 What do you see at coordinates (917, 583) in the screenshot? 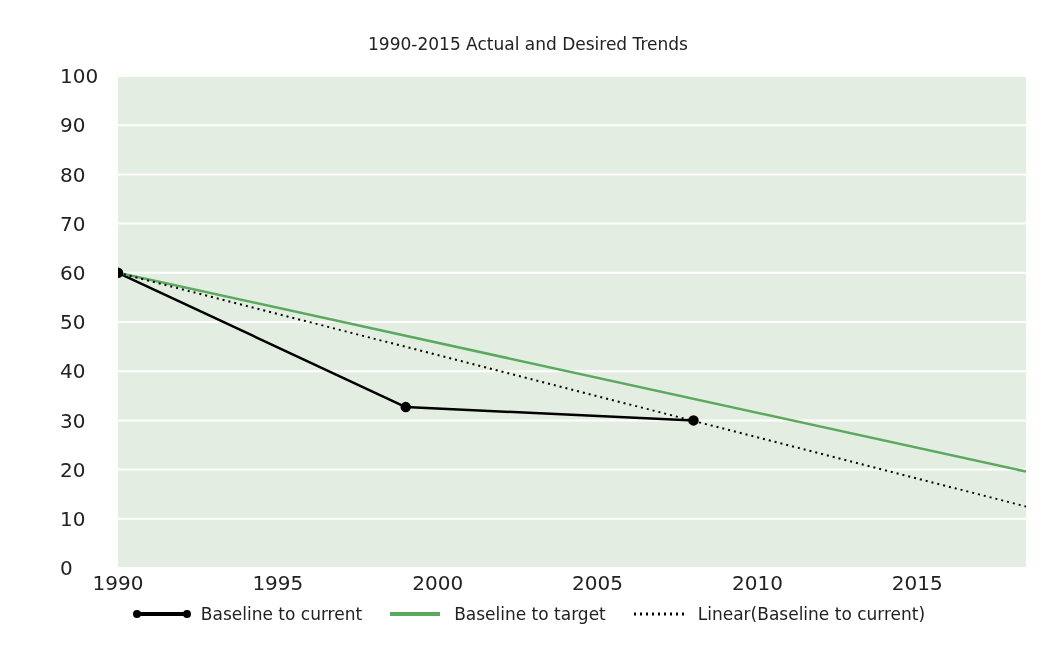
I see `x-tick-label: 2015` at bounding box center [917, 583].